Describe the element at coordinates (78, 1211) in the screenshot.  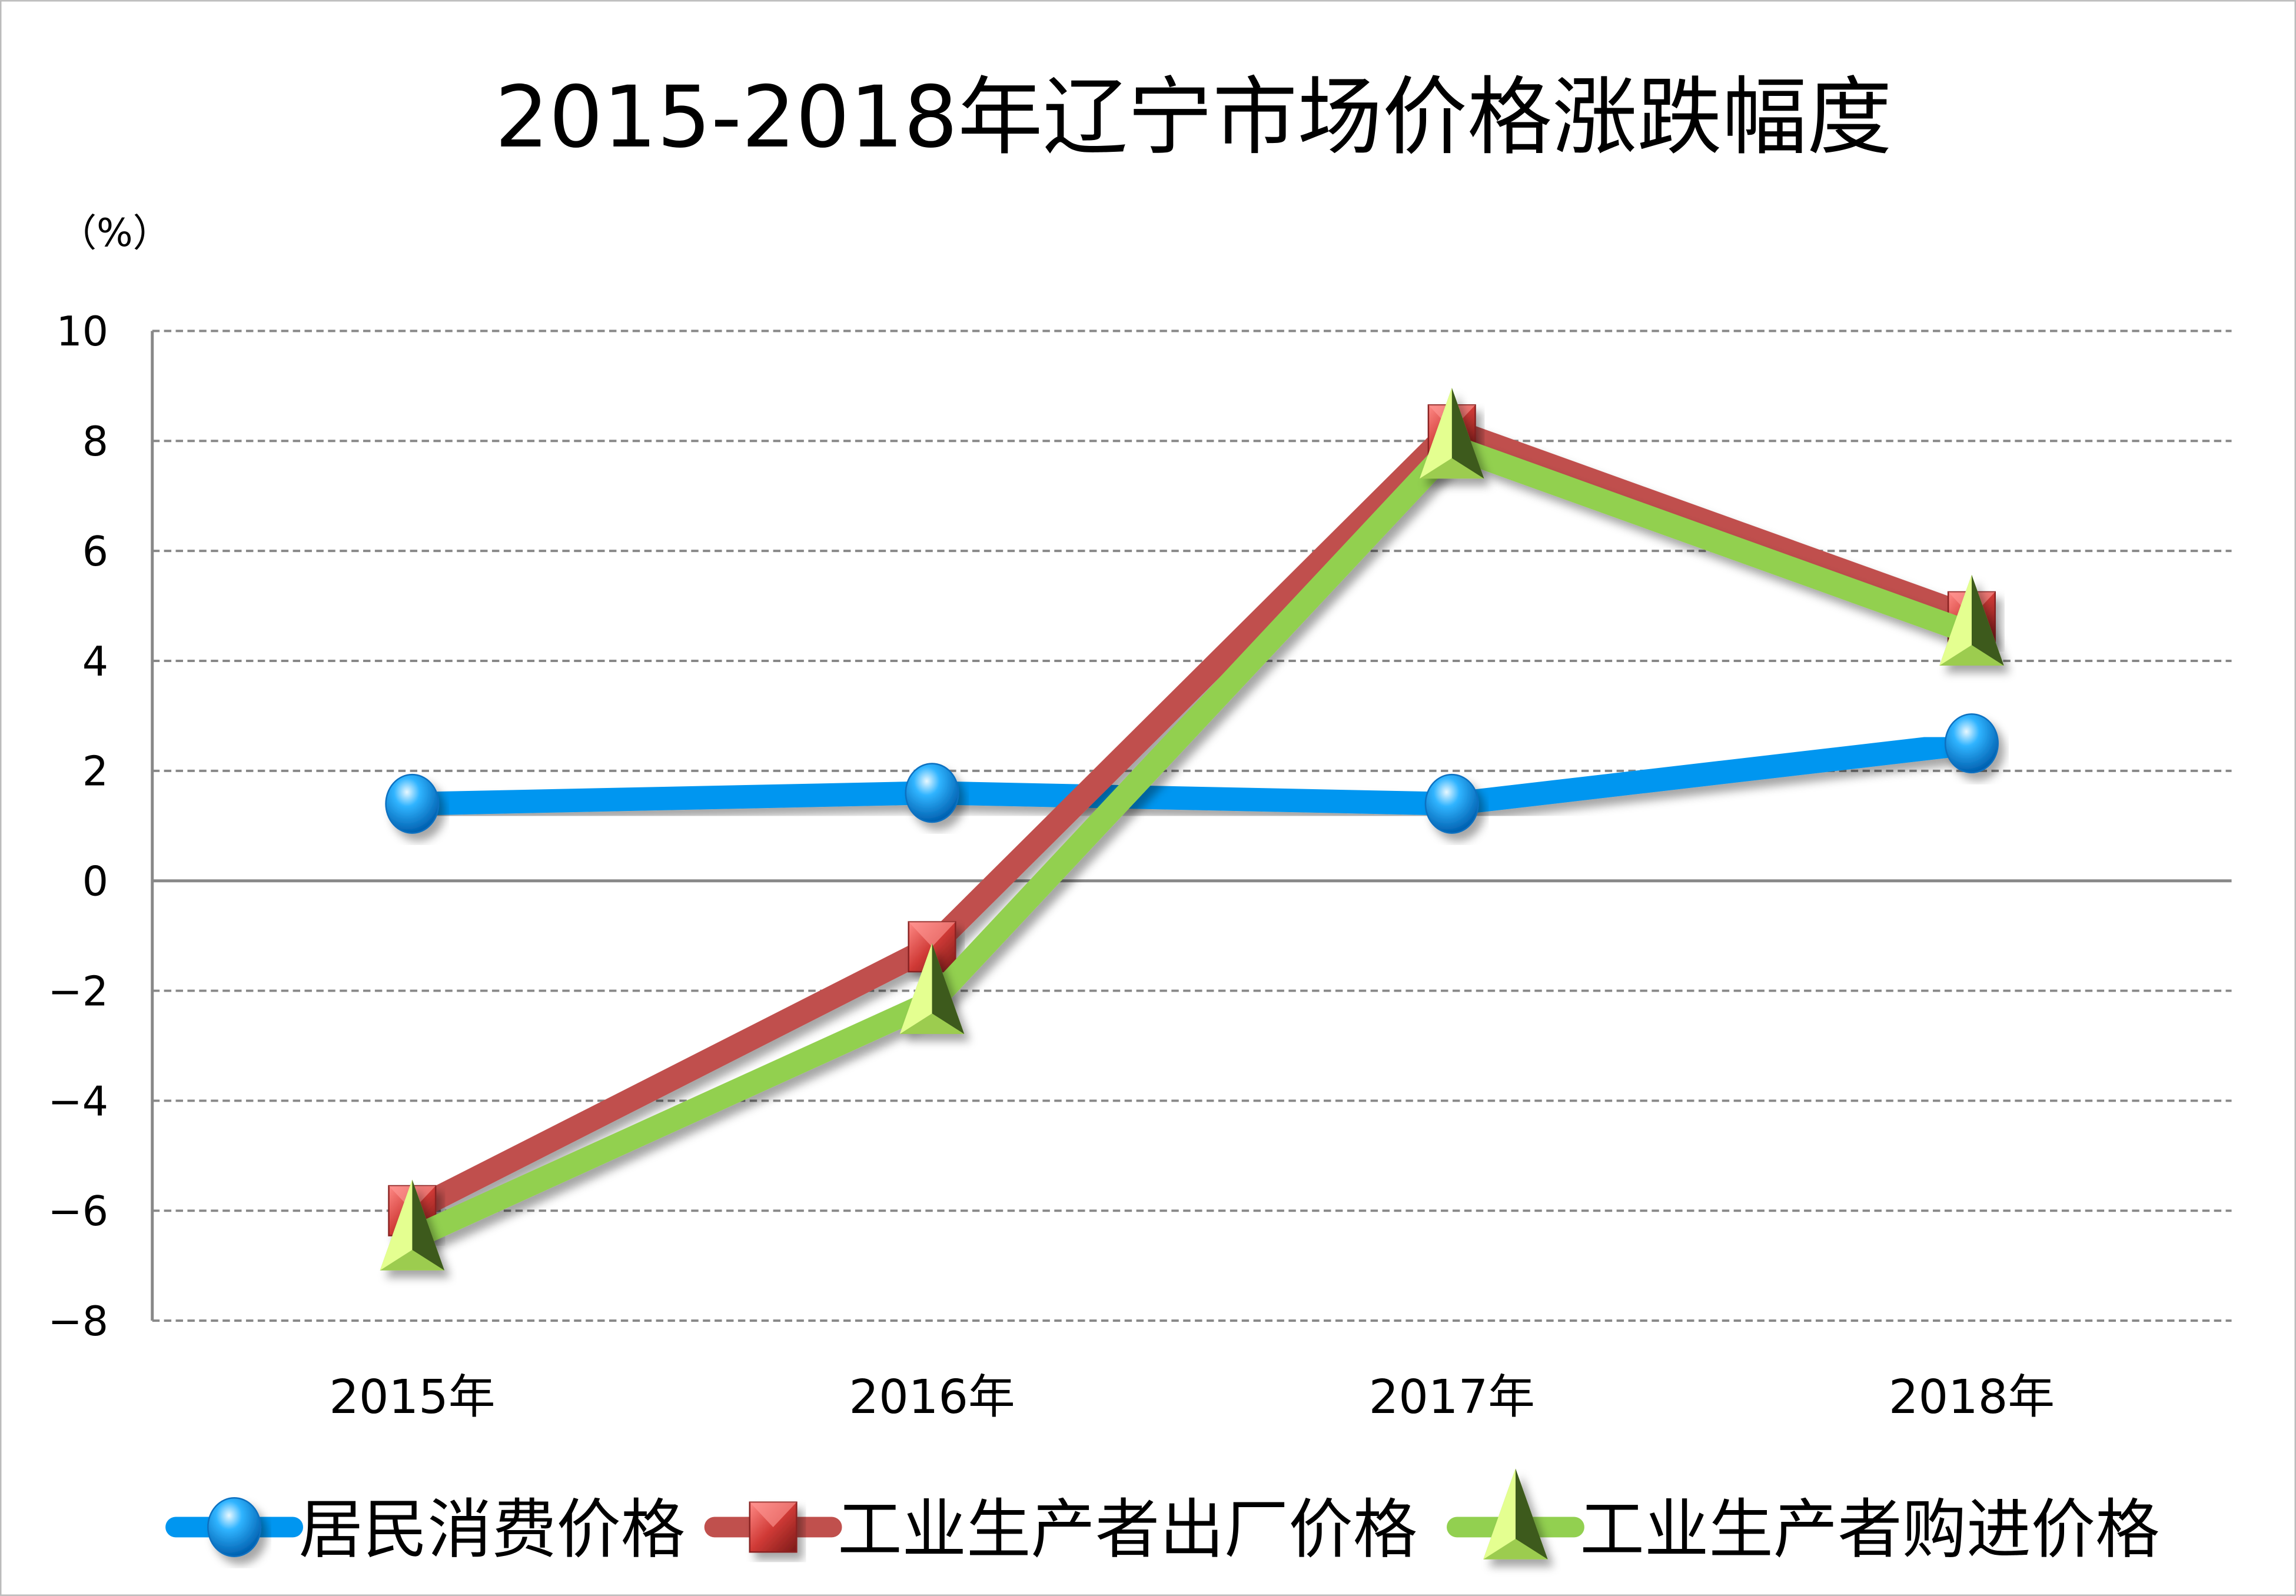
I see `y-tick-label: −6` at that location.